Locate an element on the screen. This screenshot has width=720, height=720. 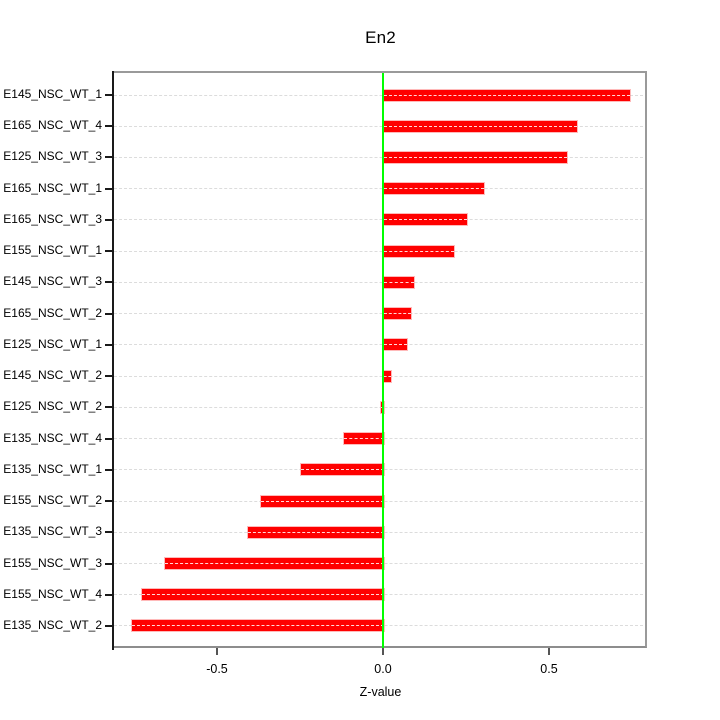
y-axis-label: E125_NSC_WT_1 is located at coordinates (52, 343).